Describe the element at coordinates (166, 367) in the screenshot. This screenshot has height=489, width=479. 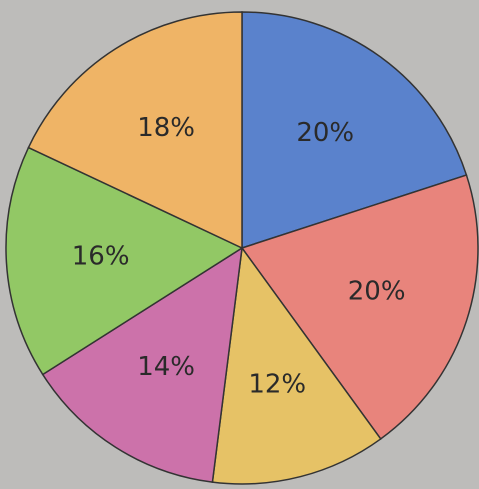
I see `slice-label: 14%` at that location.